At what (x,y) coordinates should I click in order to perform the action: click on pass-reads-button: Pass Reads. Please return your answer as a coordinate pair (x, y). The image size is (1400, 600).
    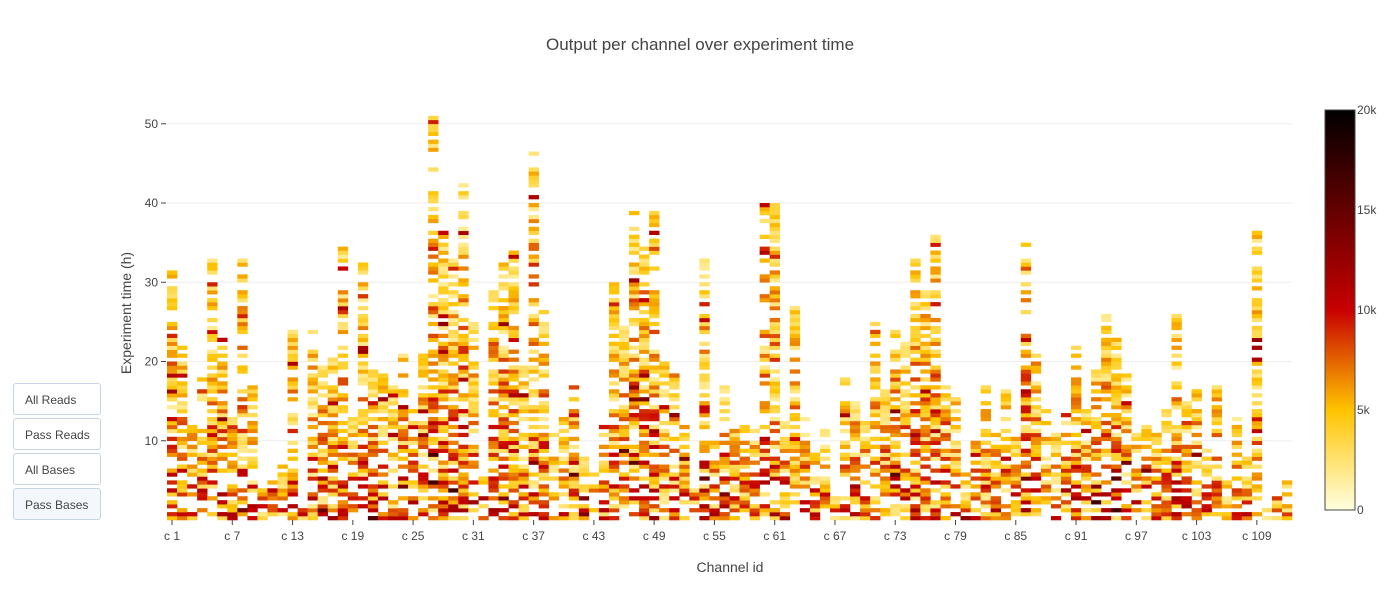
    Looking at the image, I should click on (57, 434).